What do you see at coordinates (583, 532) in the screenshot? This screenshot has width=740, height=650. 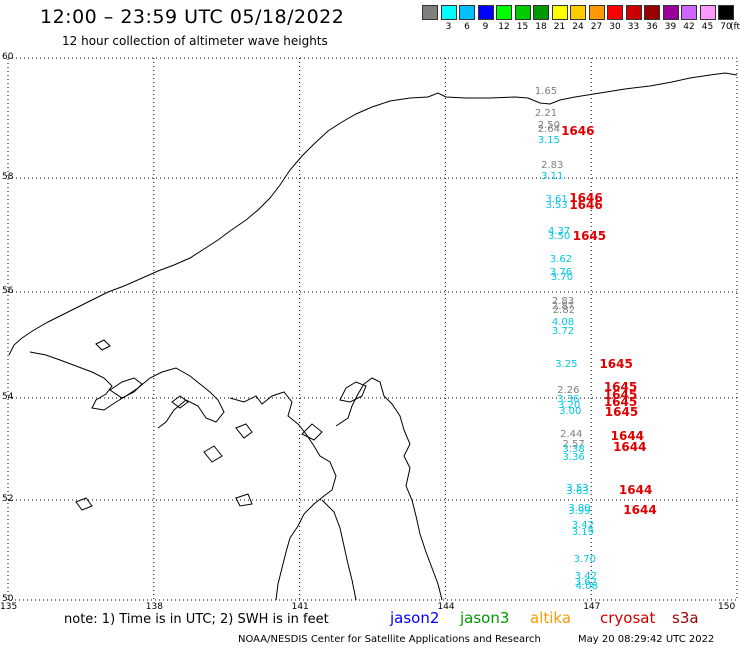 I see `wave-height-value: 3.19` at bounding box center [583, 532].